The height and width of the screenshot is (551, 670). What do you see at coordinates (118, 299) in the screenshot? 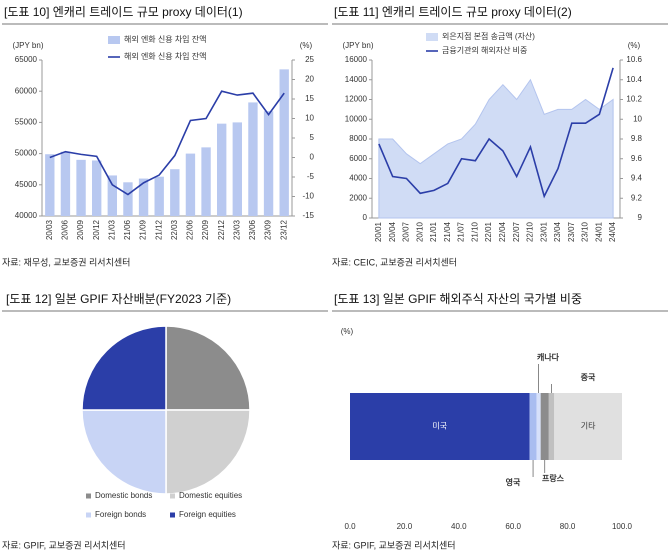
I see `panel-title: [도표 12] 일본 GPIF 자산배분(FY2023 기준)` at bounding box center [118, 299].